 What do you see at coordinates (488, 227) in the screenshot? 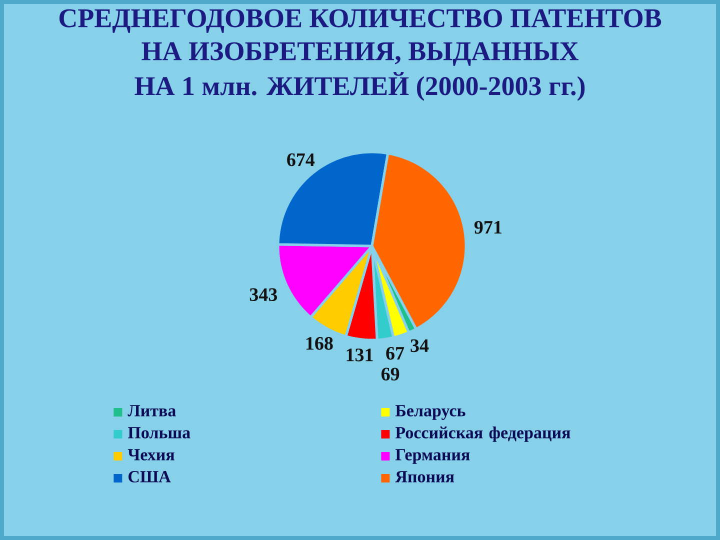
I see `data-label: 971` at bounding box center [488, 227].